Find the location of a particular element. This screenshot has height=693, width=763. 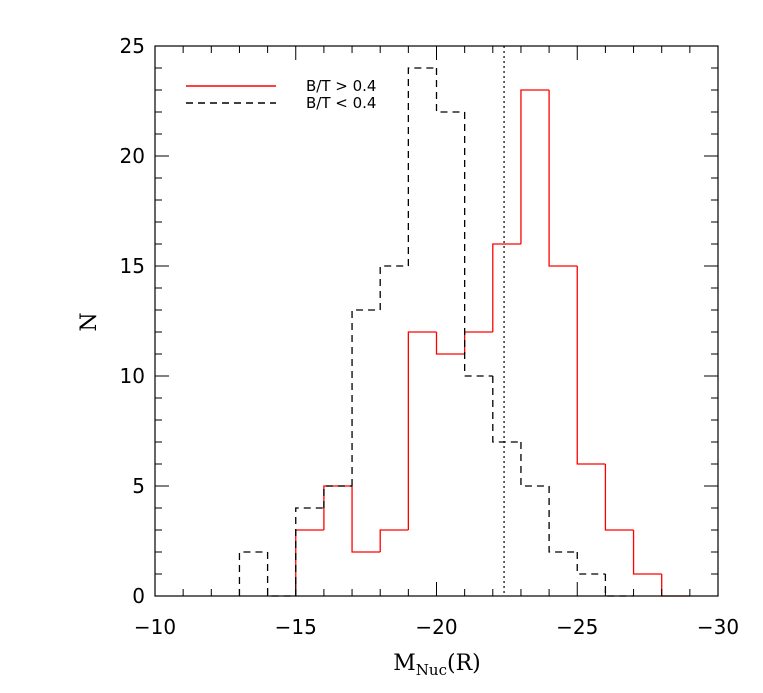

x-tick-label: −10 is located at coordinates (155, 627).